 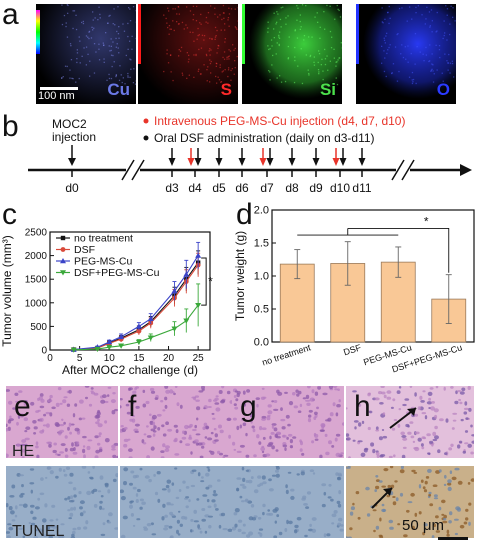 What do you see at coordinates (72, 188) in the screenshot?
I see `day-label: d0` at bounding box center [72, 188].